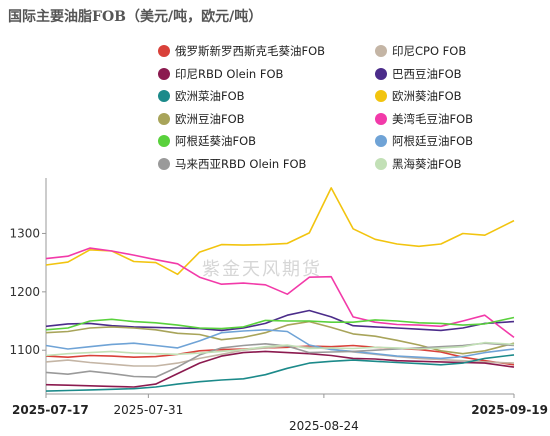 This screenshot has height=436, width=550. Describe the element at coordinates (324, 426) in the screenshot. I see `x-tick-label: 2025-08-24` at that location.